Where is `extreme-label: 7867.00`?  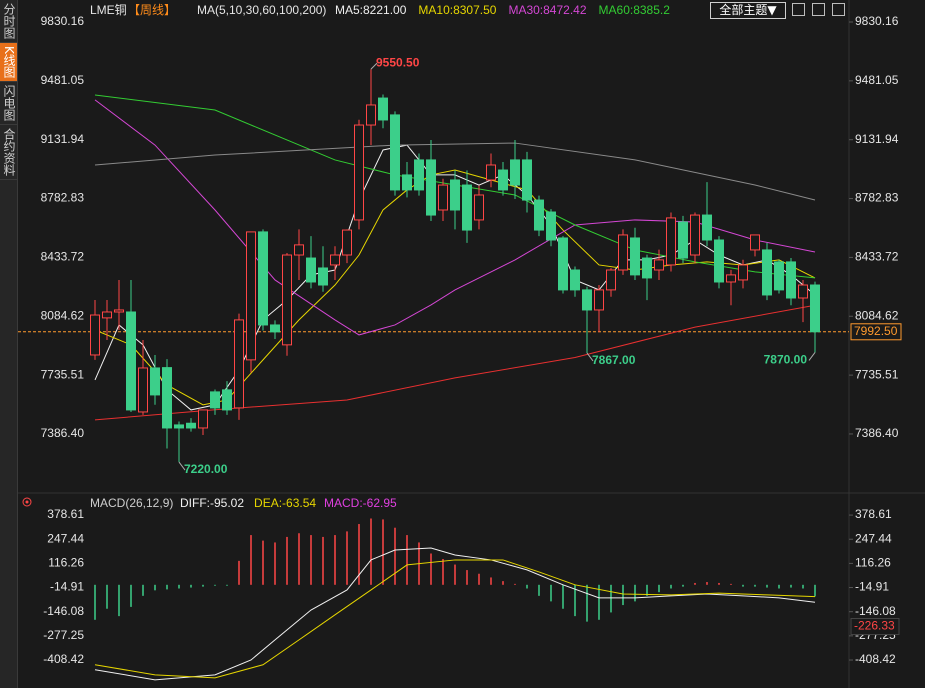
extreme-label: 7867.00 is located at coordinates (614, 360).